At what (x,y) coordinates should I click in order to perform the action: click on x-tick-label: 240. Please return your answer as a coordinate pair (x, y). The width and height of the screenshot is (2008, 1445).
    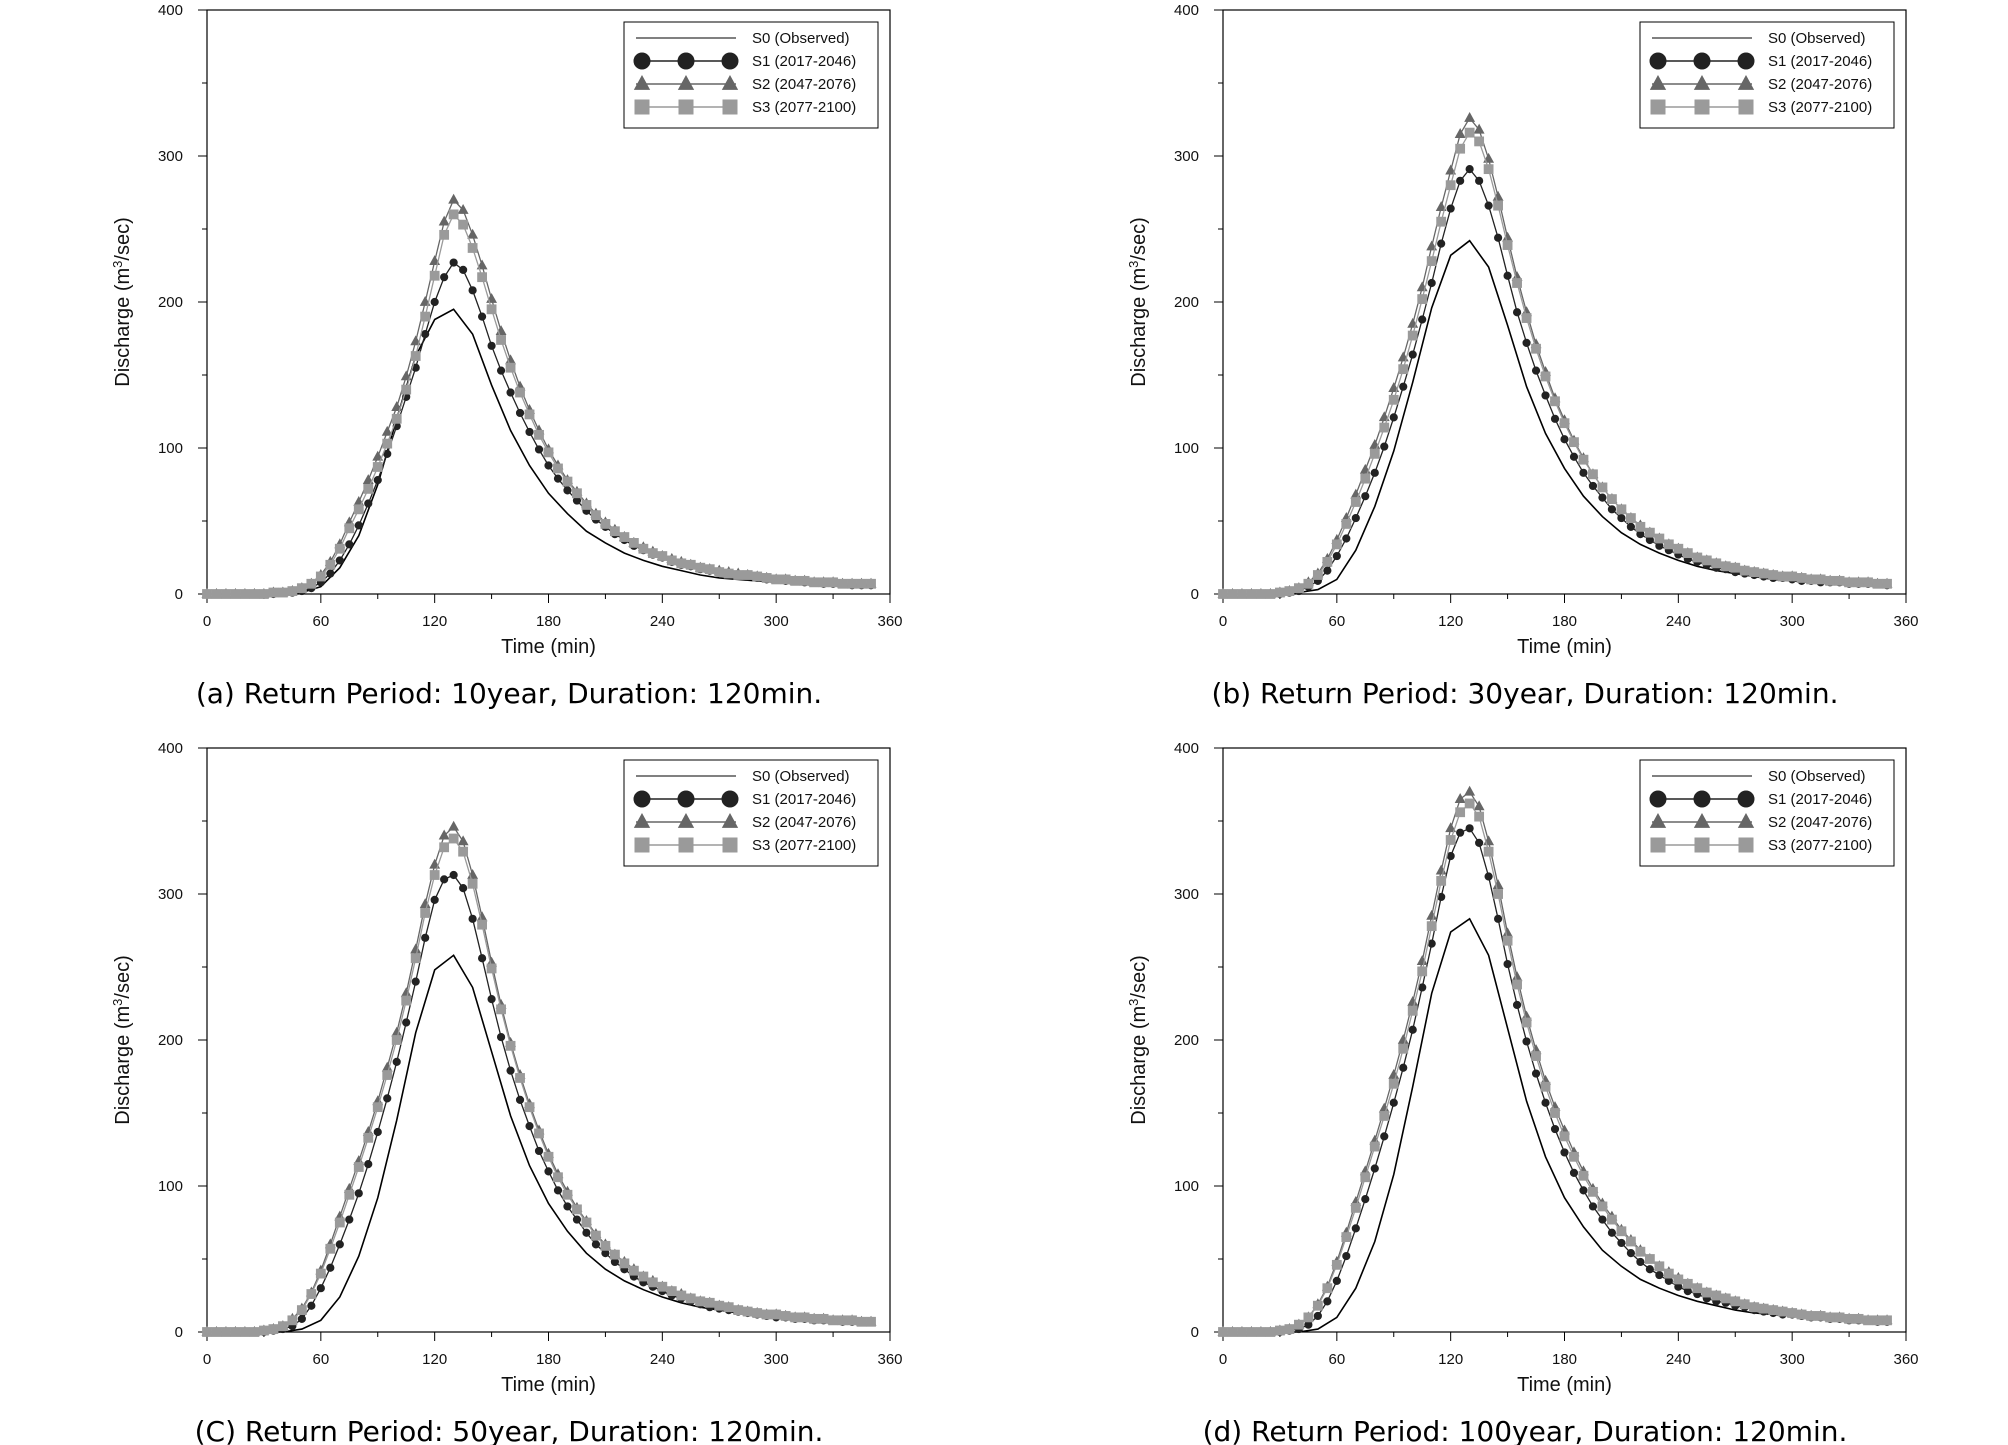
    Looking at the image, I should click on (662, 621).